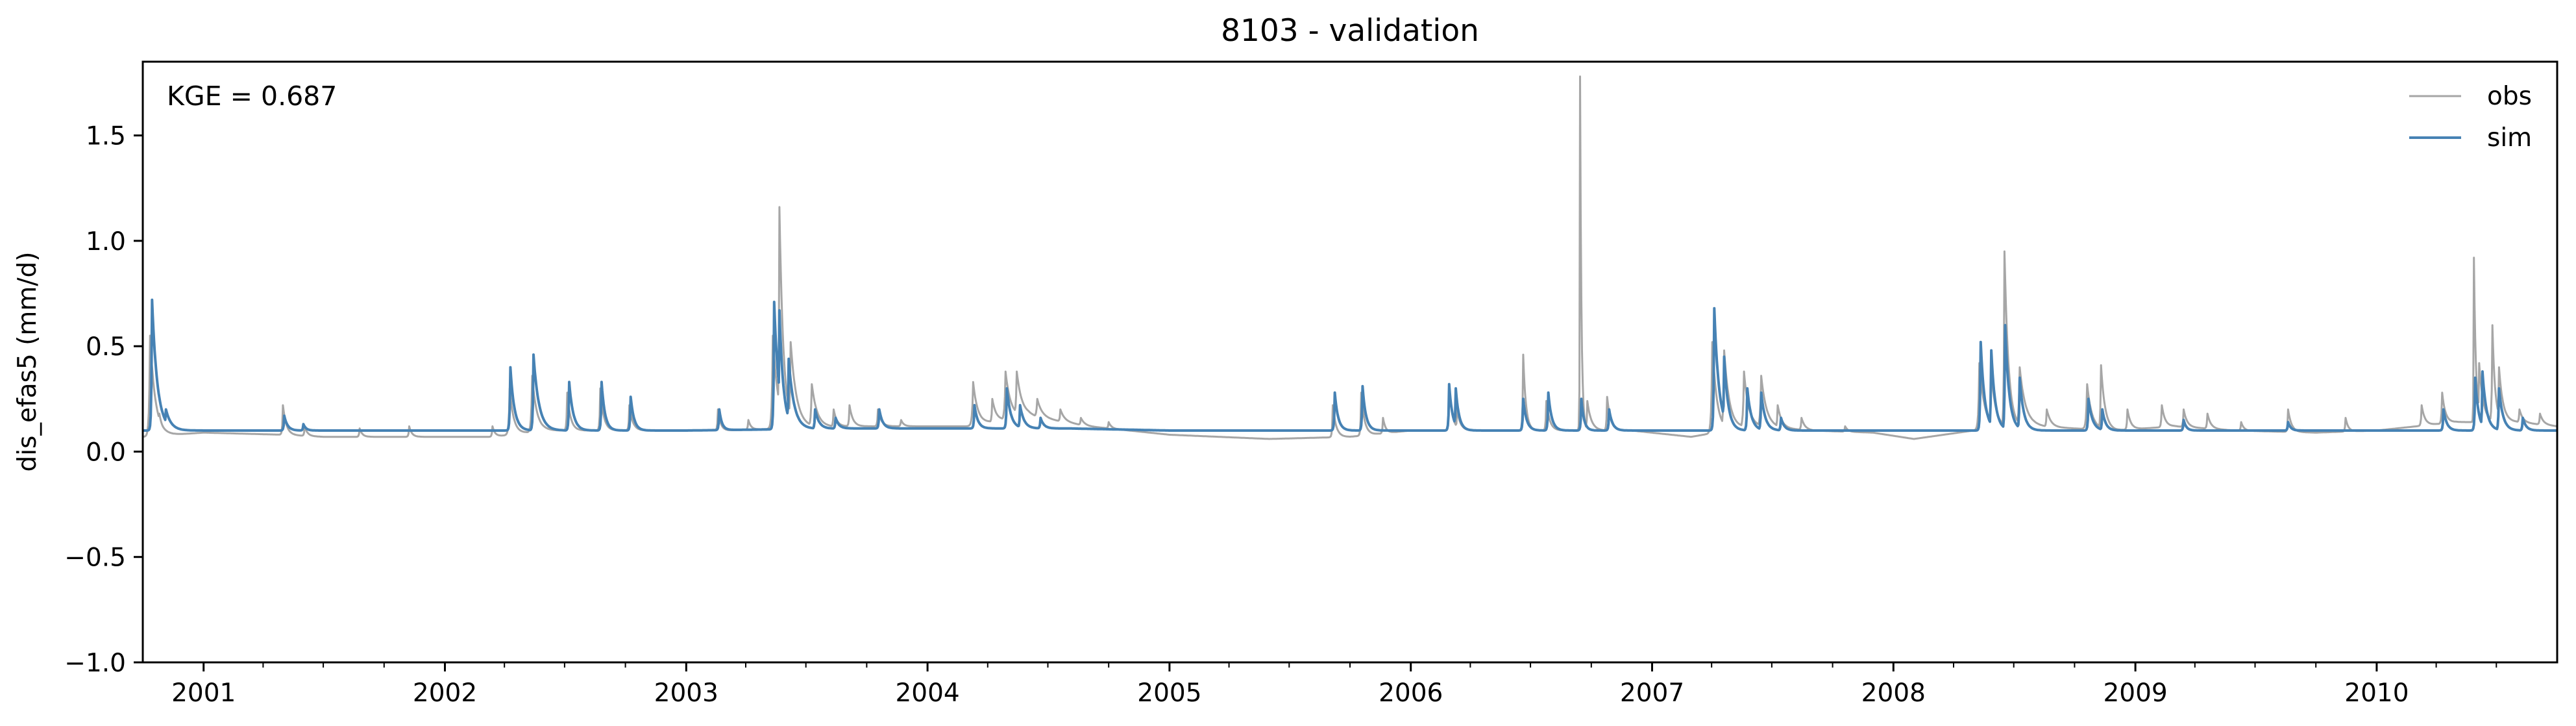  I want to click on chart-title: 8103 - validation, so click(1350, 31).